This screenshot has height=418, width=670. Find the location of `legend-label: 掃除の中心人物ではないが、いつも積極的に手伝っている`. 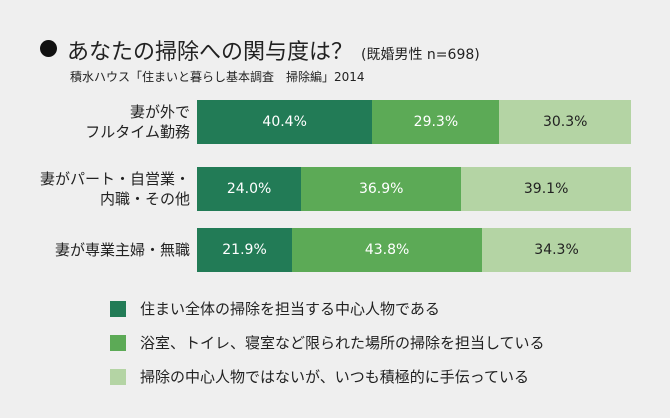

legend-label: 掃除の中心人物ではないが、いつも積極的に手伝っている is located at coordinates (334, 377).